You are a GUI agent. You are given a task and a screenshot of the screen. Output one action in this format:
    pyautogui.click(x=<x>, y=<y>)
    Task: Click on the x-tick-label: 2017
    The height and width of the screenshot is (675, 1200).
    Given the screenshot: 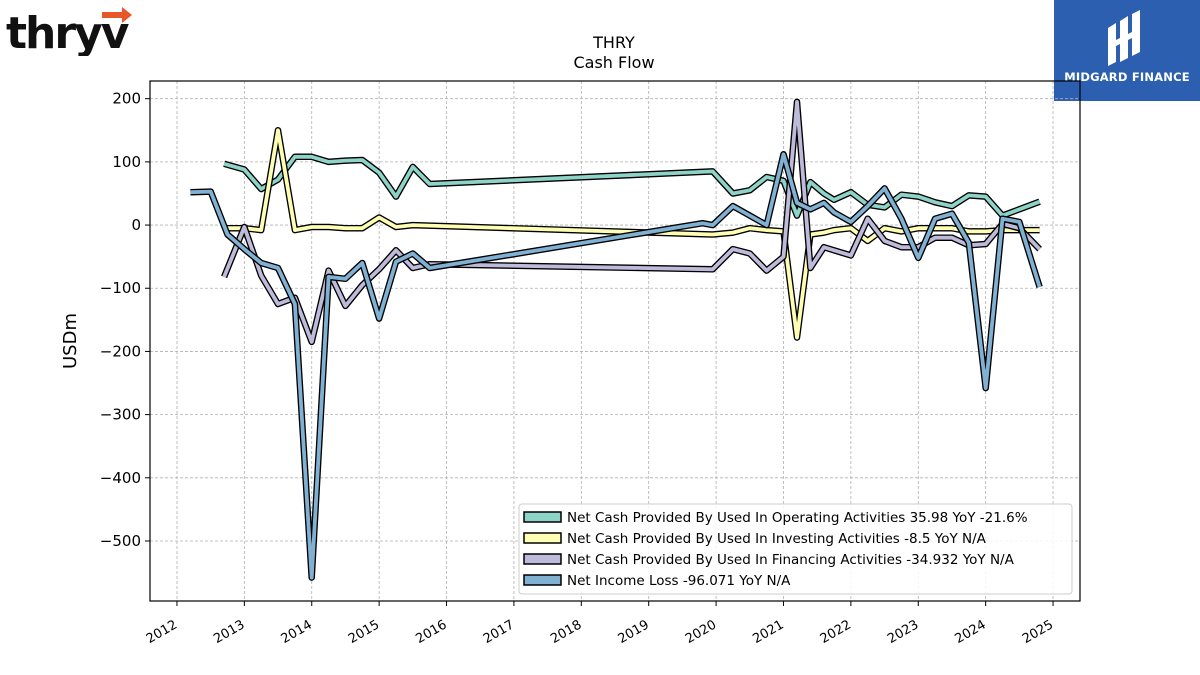 What is the action you would take?
    pyautogui.click(x=499, y=632)
    